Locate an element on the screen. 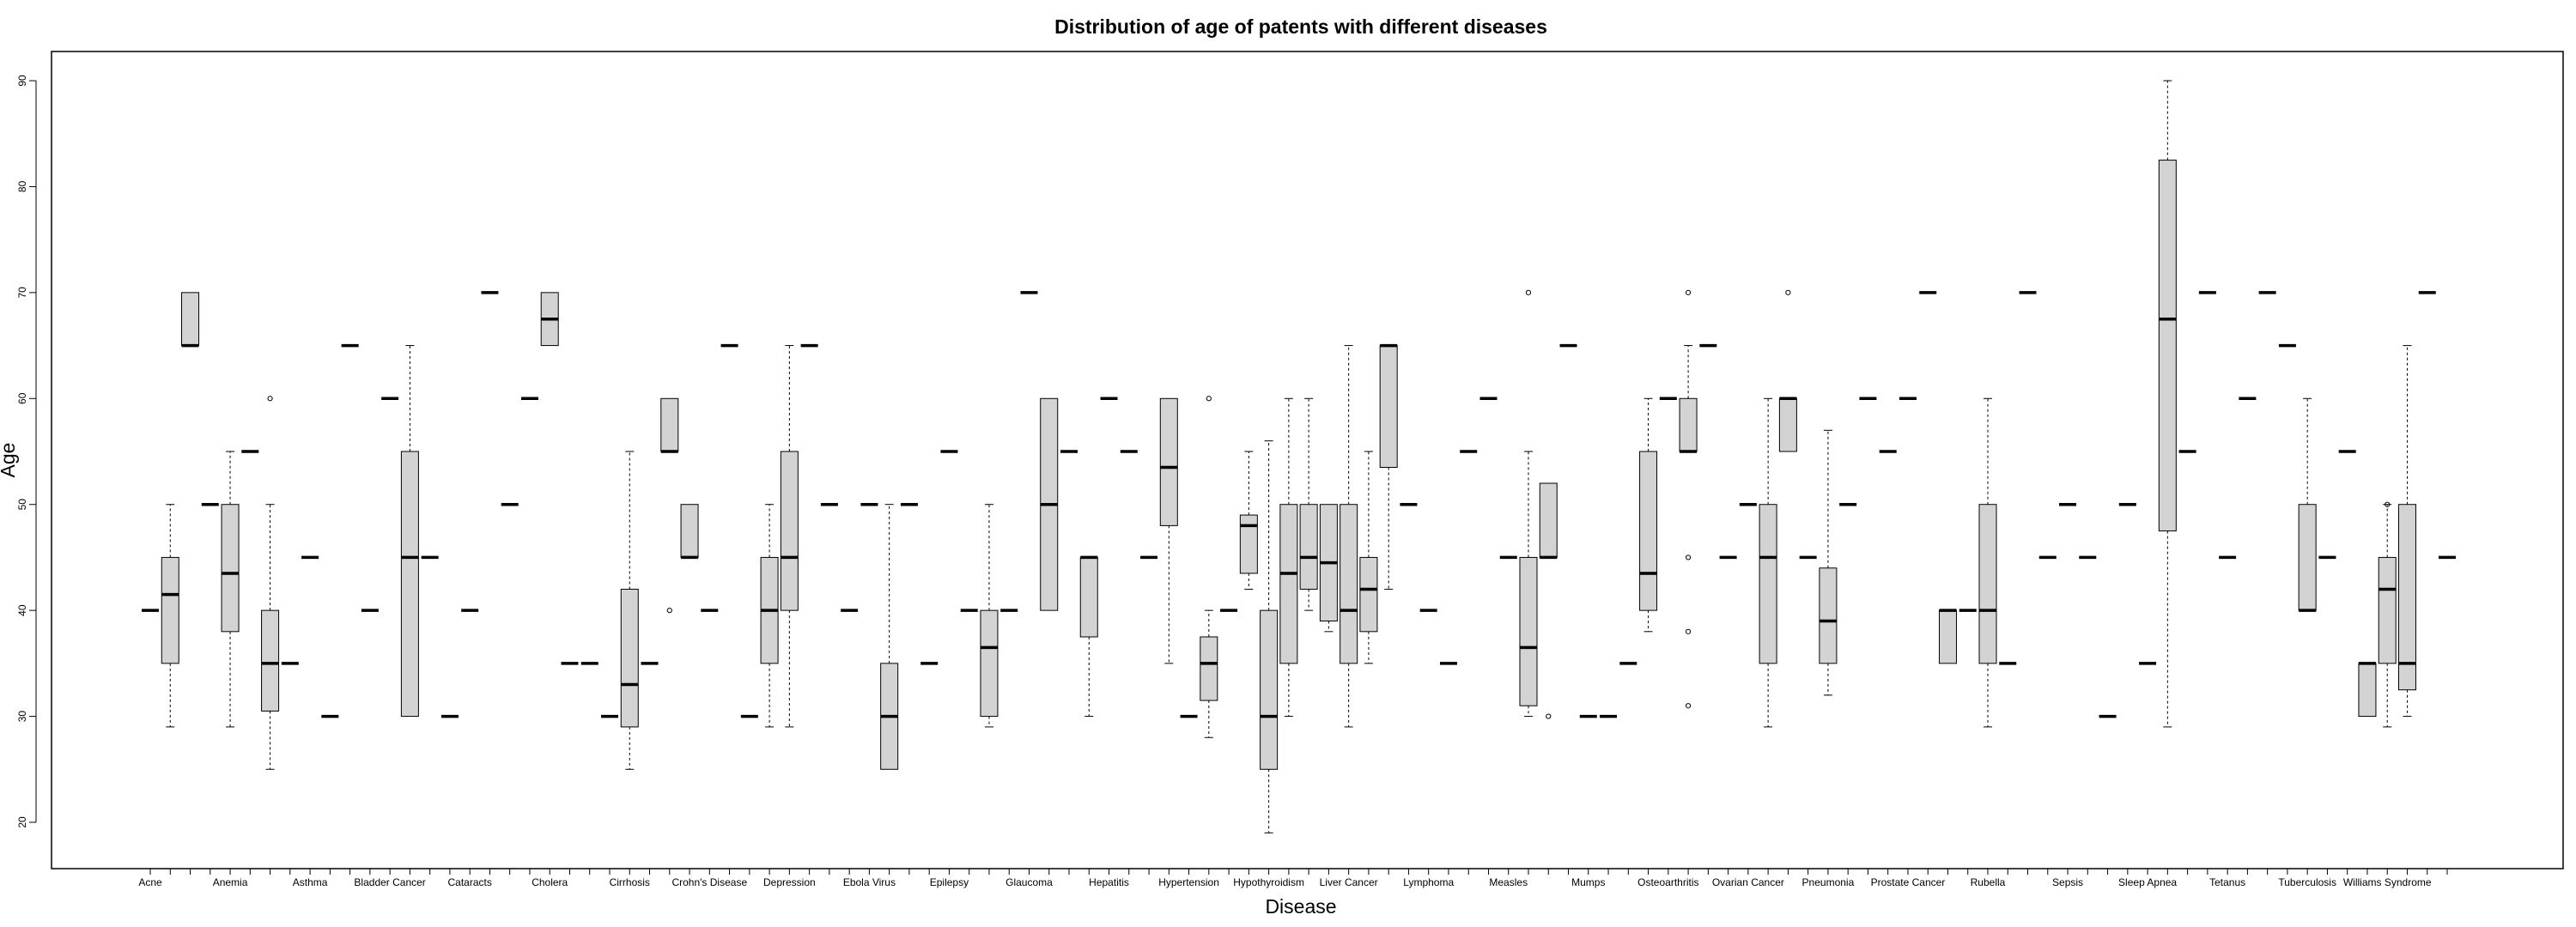 The height and width of the screenshot is (927, 2576). x-tick-label: Crohn's Disease is located at coordinates (709, 882).